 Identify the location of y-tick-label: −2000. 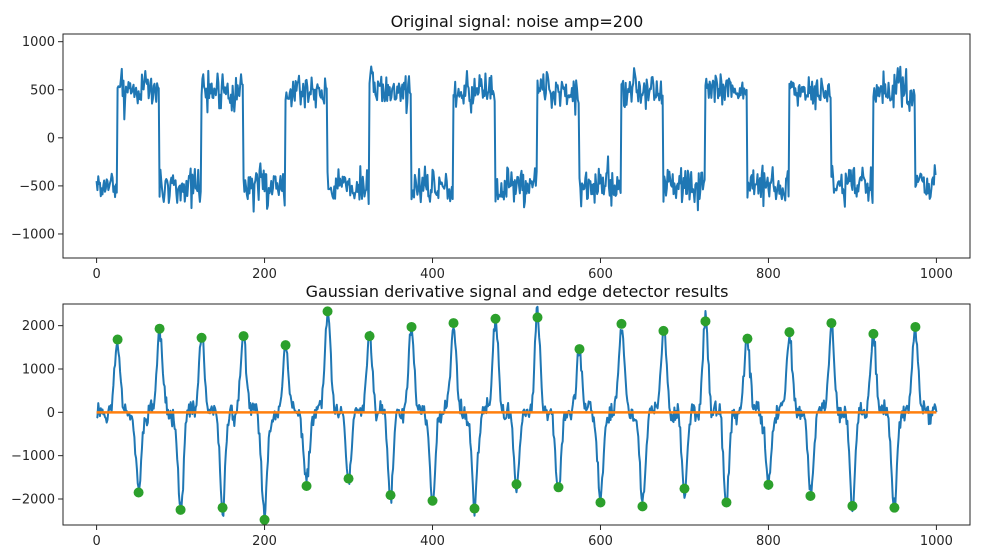
(33, 500).